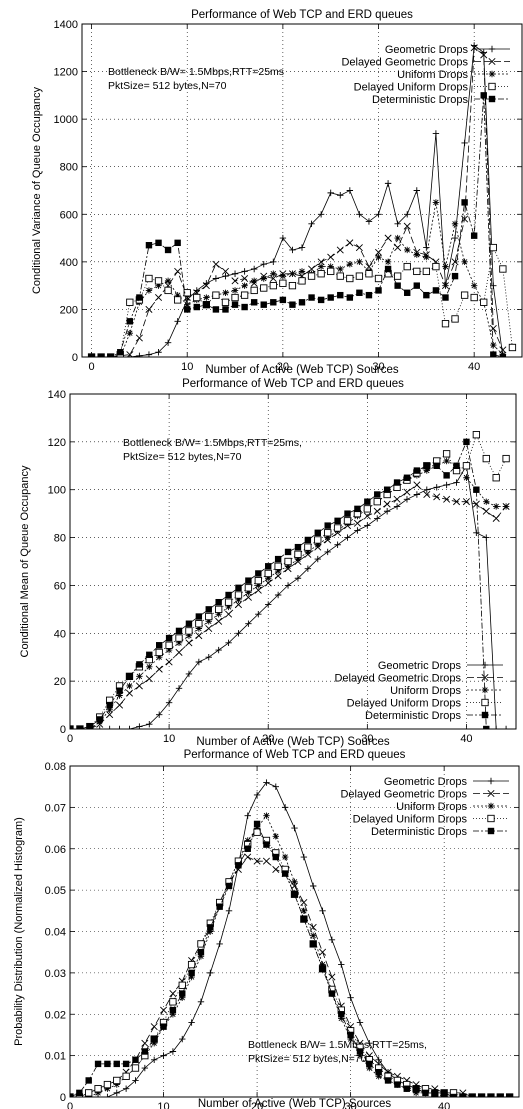  I want to click on y-tick-label: 80, so click(60, 539).